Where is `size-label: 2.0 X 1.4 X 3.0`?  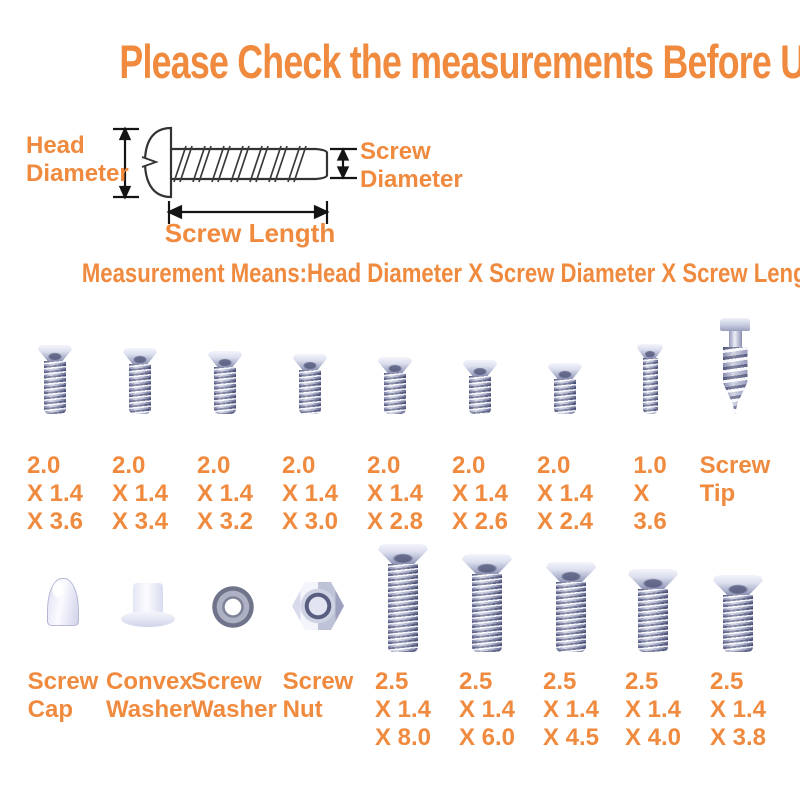 size-label: 2.0 X 1.4 X 3.0 is located at coordinates (310, 494).